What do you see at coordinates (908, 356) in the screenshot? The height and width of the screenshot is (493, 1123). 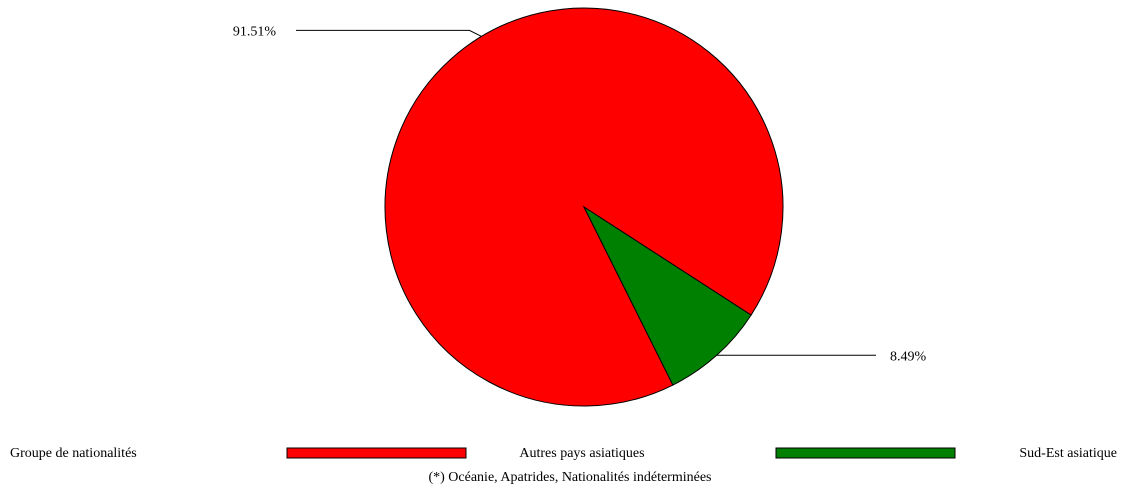 I see `data-label-sud-est-asiatique: 8.49%` at bounding box center [908, 356].